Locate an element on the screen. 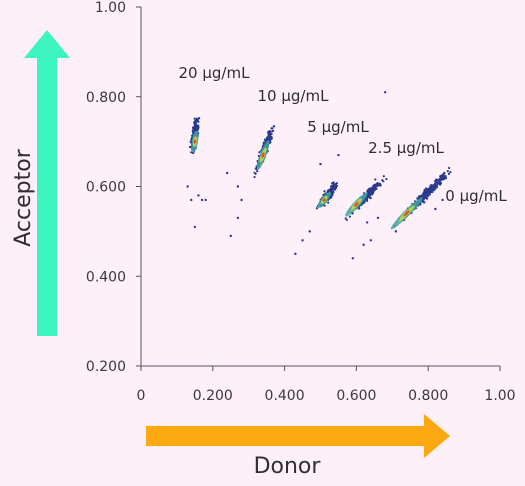  donor-arrow is located at coordinates (298, 436).